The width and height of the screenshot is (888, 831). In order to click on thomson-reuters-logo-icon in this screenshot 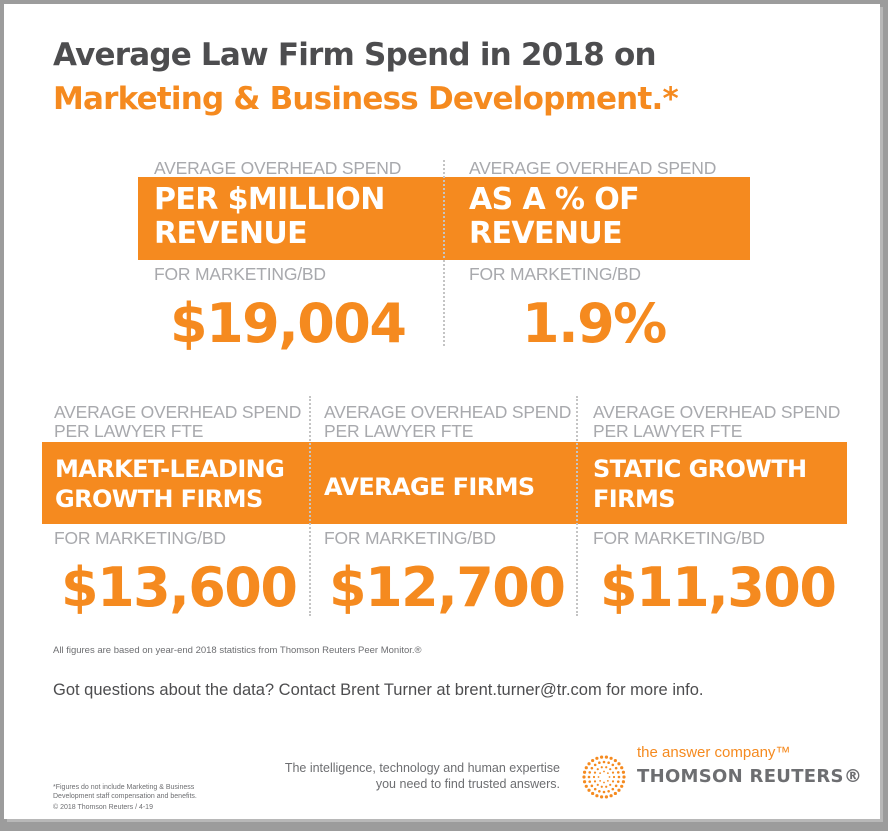, I will do `click(604, 777)`.